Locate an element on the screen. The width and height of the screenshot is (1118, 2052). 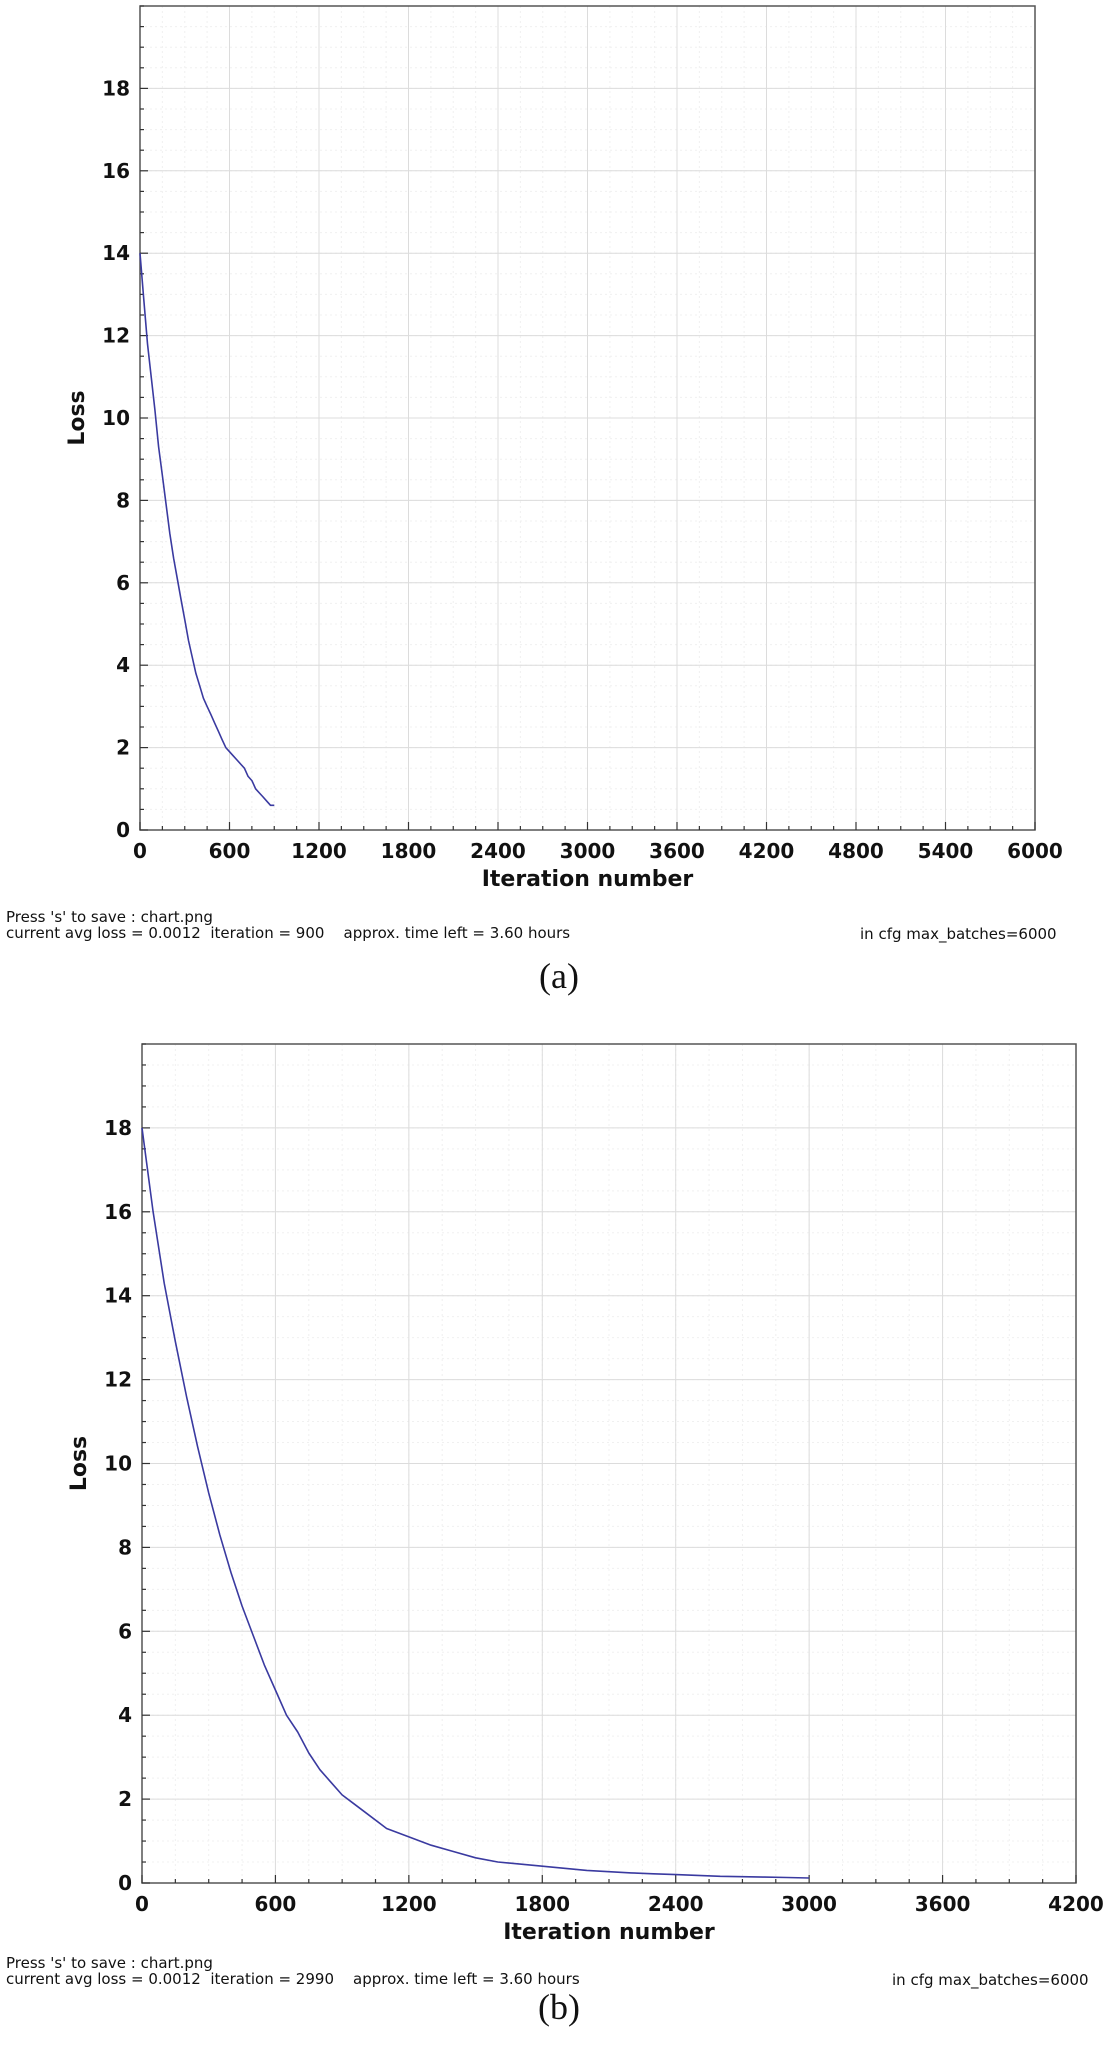
x-tick-label: 4800 is located at coordinates (856, 851).